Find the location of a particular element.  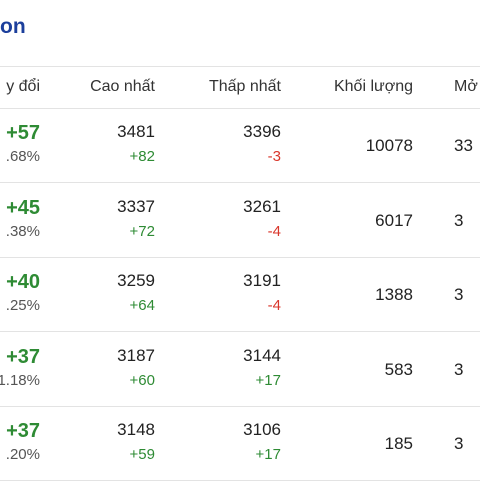

cell-change: +59 is located at coordinates (142, 454).